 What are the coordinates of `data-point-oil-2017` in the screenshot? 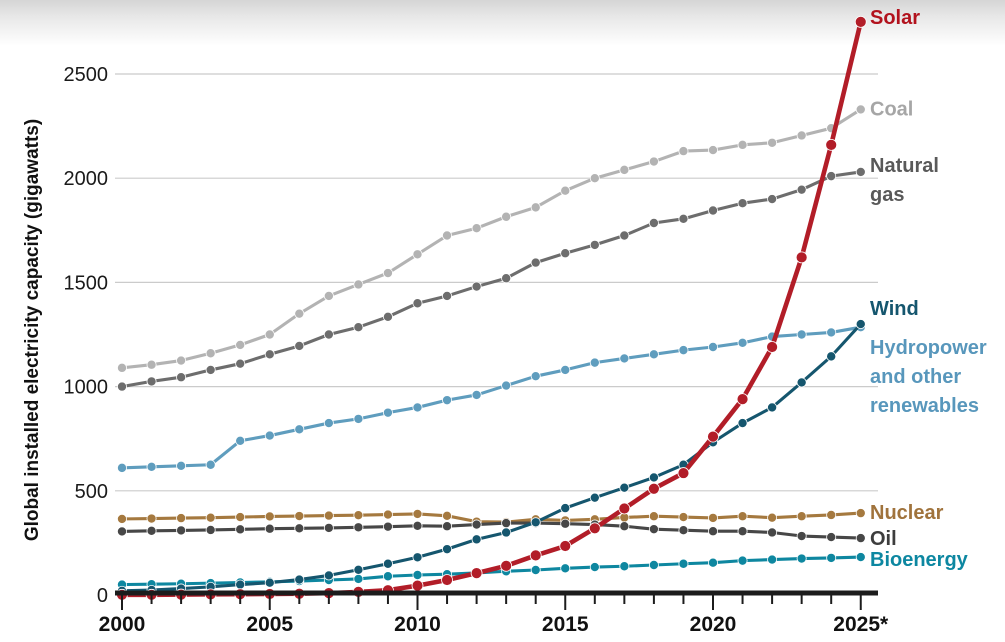 It's located at (624, 526).